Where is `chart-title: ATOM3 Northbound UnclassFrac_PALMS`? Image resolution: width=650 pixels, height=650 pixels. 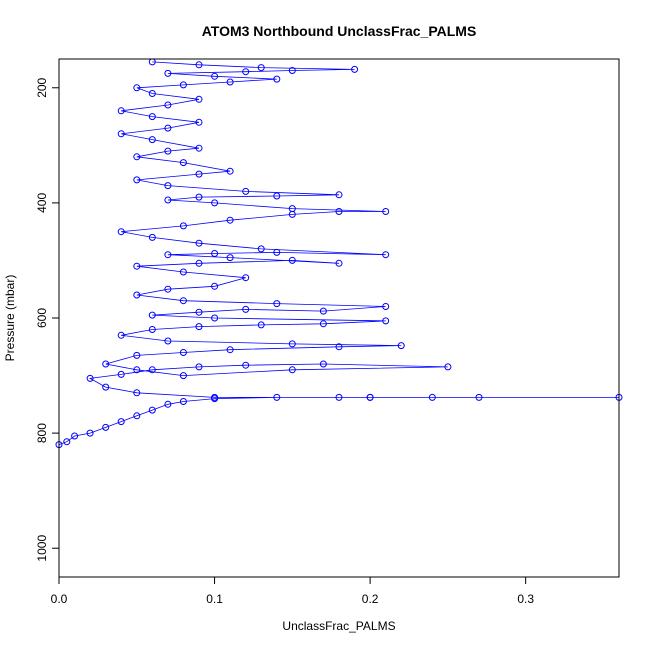
chart-title: ATOM3 Northbound UnclassFrac_PALMS is located at coordinates (339, 31).